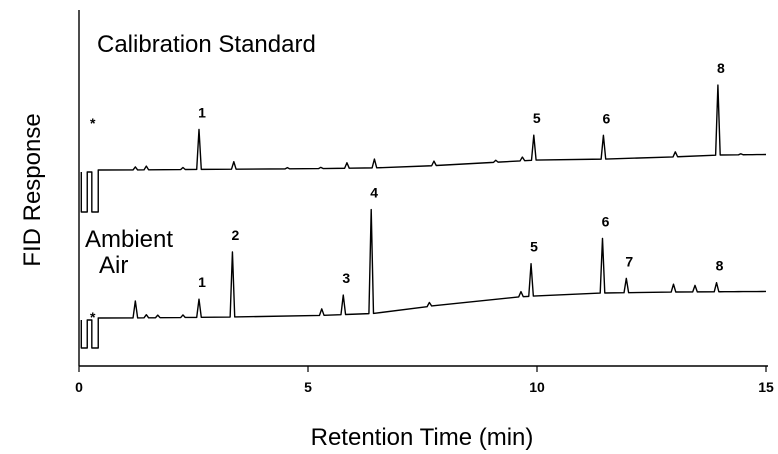  I want to click on trace-title: Calibration Standard, so click(206, 44).